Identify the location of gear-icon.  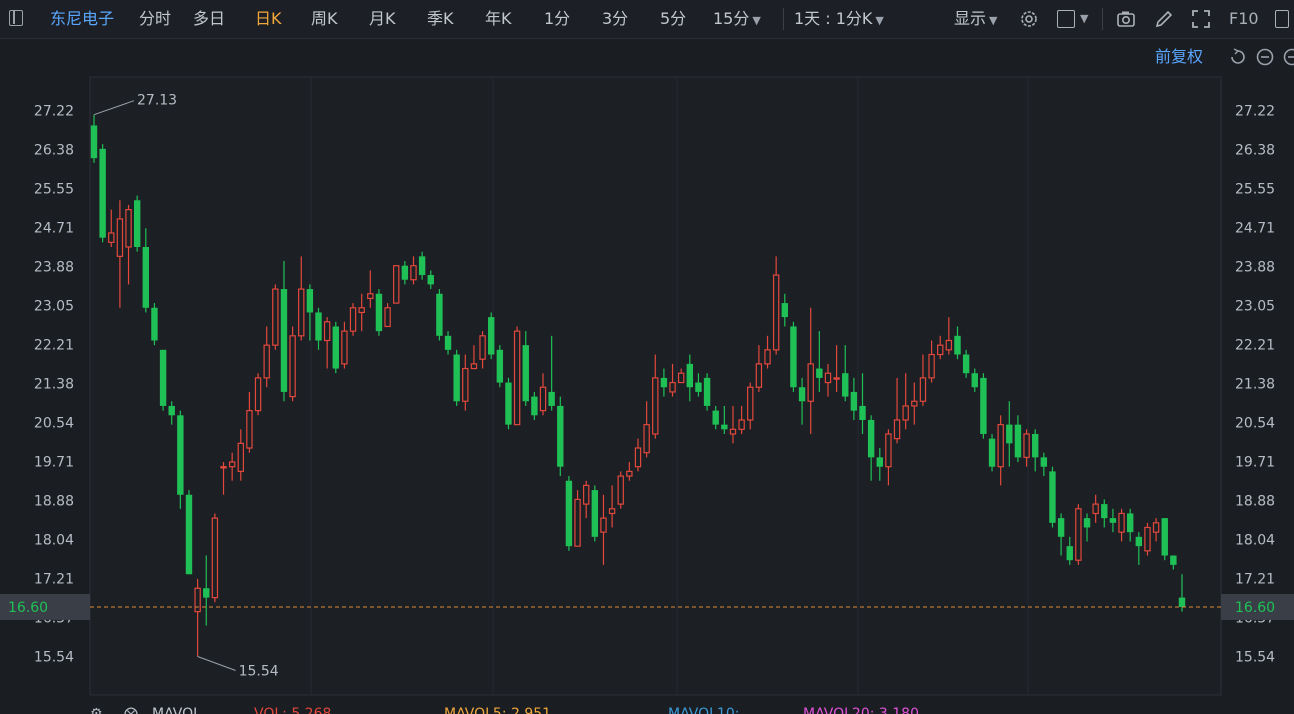
(1029, 19).